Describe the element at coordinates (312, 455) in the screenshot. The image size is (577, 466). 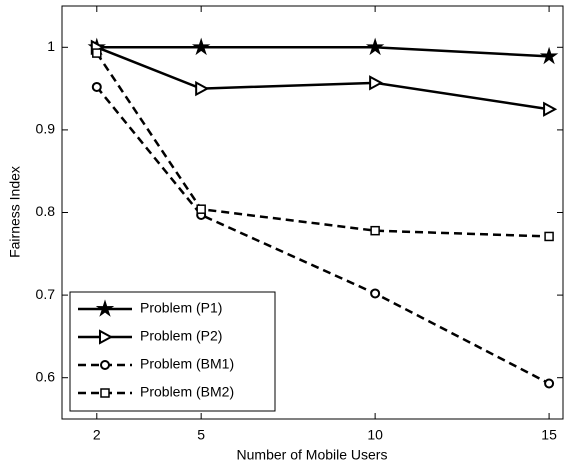
I see `x-axis-label: Number of Mobile Users` at that location.